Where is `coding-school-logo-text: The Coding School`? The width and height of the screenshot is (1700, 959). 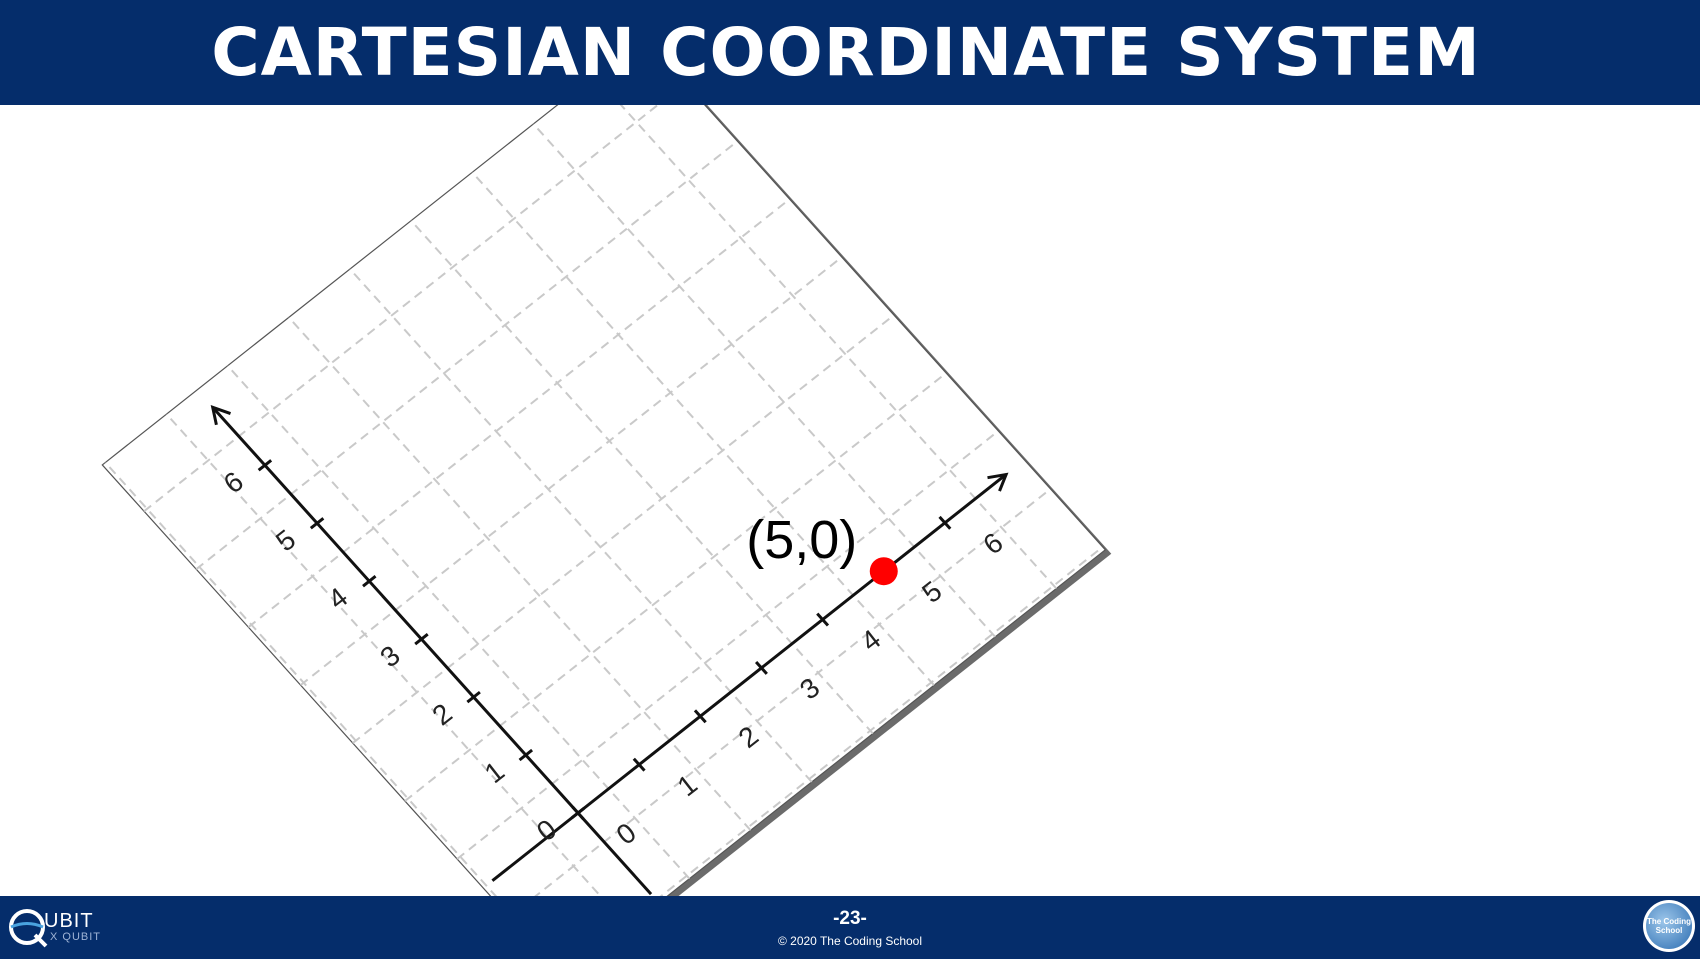 coding-school-logo-text: The Coding School is located at coordinates (1669, 926).